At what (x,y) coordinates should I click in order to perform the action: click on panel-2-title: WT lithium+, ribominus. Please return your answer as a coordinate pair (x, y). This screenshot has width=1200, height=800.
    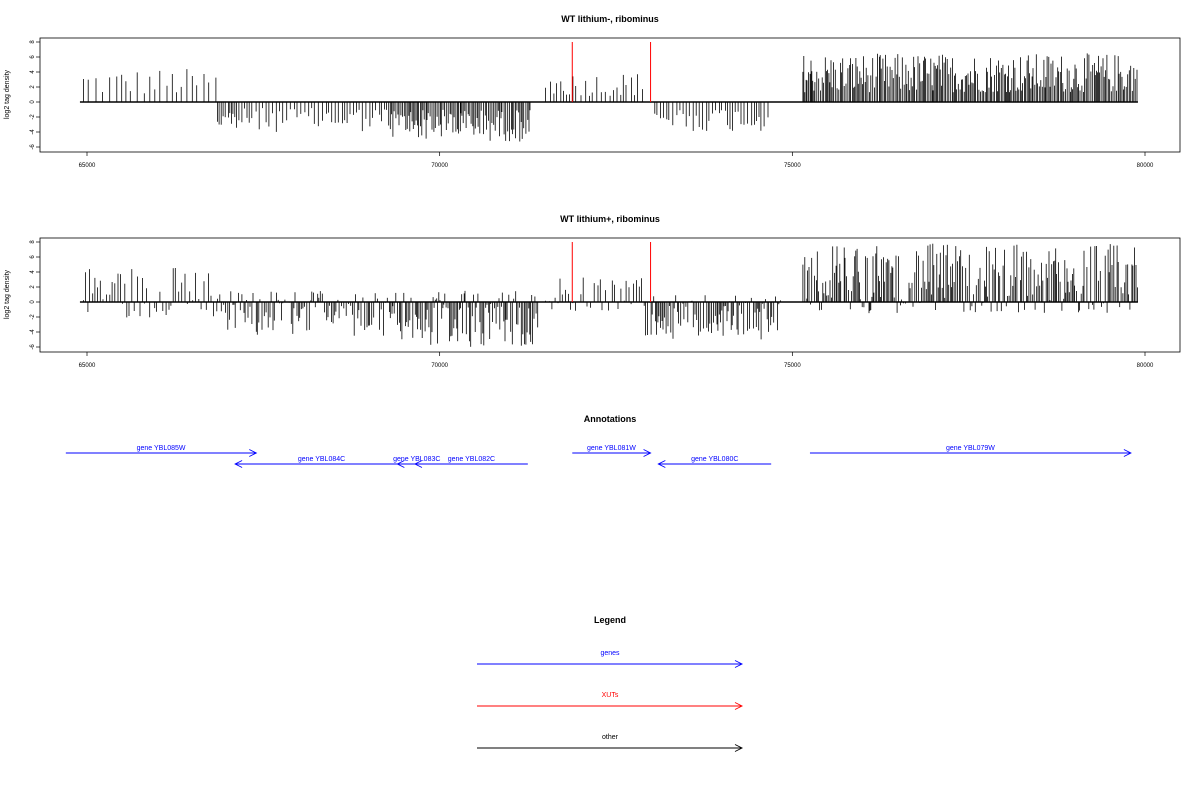
    Looking at the image, I should click on (610, 219).